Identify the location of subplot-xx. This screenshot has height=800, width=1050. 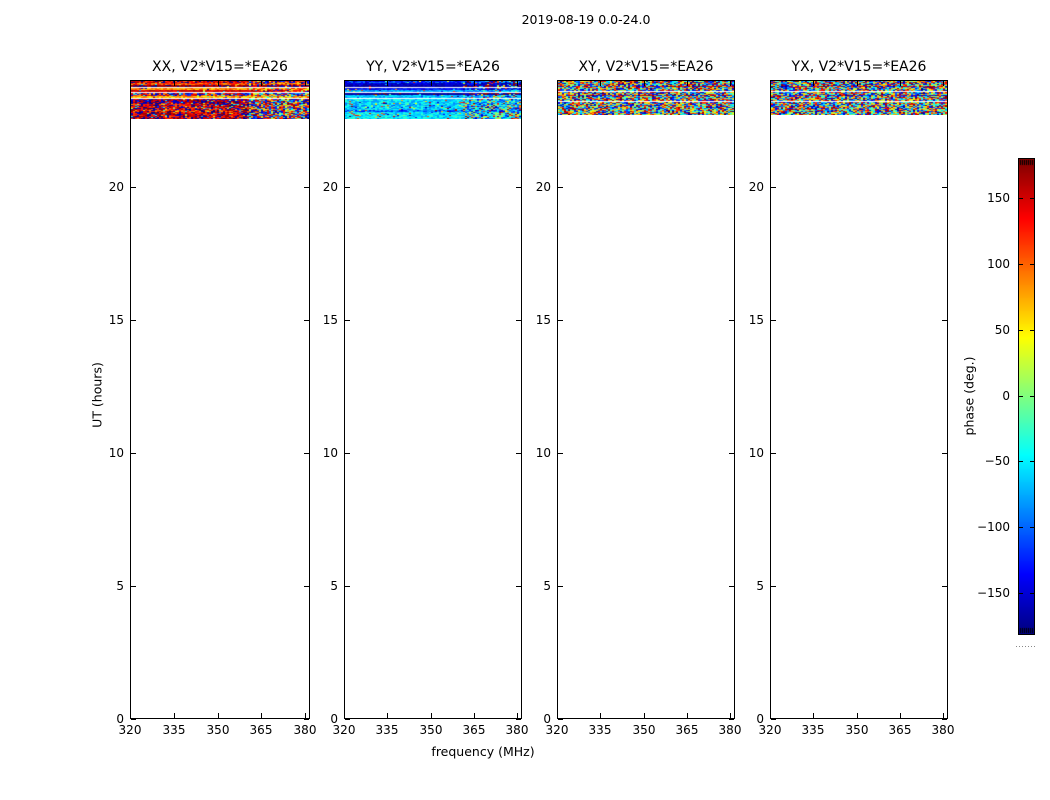
(220, 399).